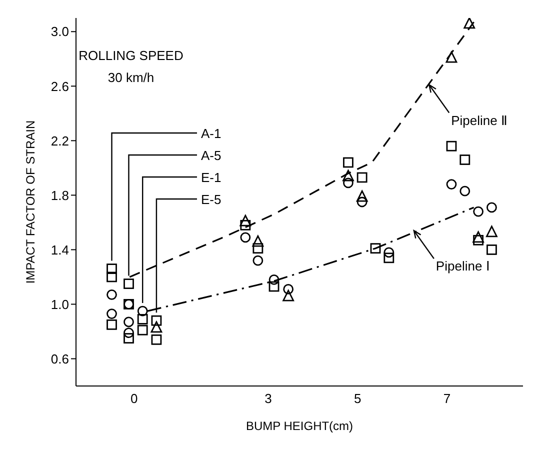  I want to click on y-tick-label: 1.0, so click(59, 304).